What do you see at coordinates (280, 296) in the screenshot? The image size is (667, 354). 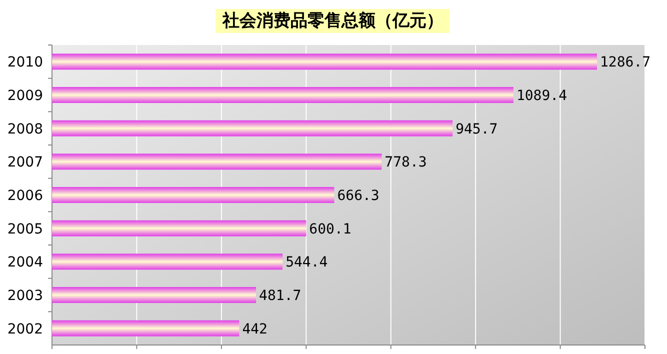 I see `data-label: 481.7` at bounding box center [280, 296].